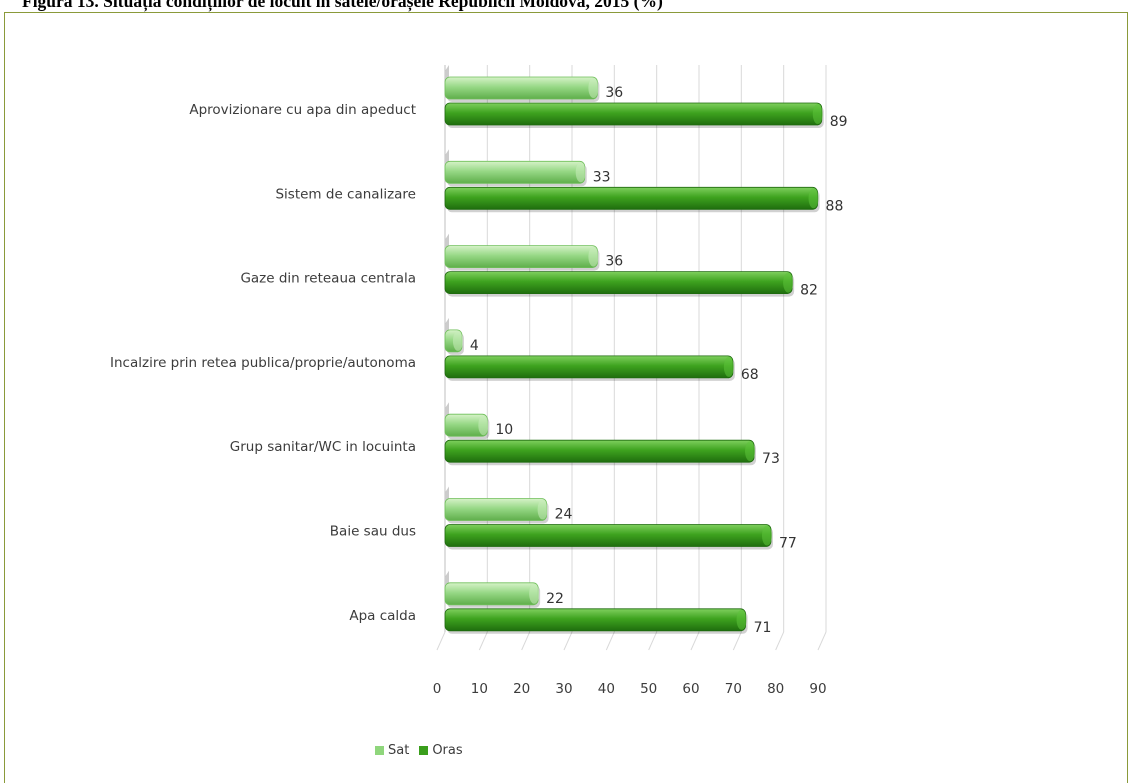  Describe the element at coordinates (382, 616) in the screenshot. I see `category-label: Apa calda` at that location.